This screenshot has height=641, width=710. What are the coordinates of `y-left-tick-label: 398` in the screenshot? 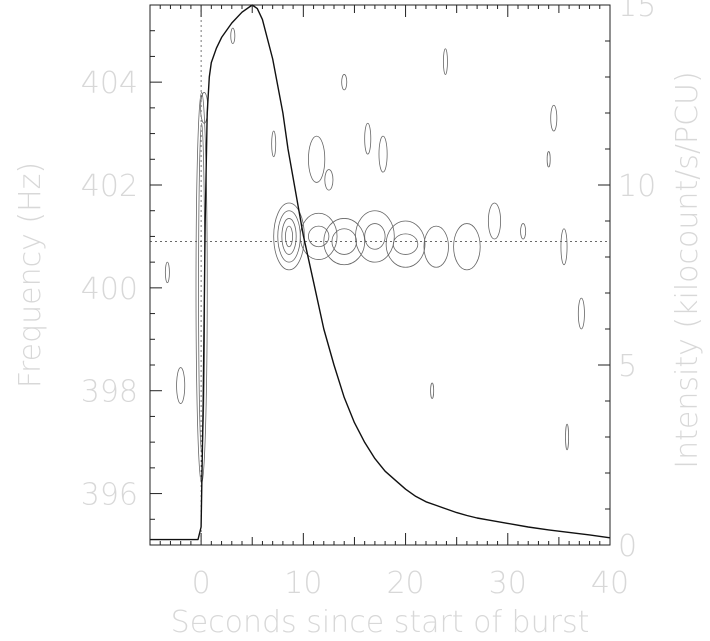 It's located at (109, 392).